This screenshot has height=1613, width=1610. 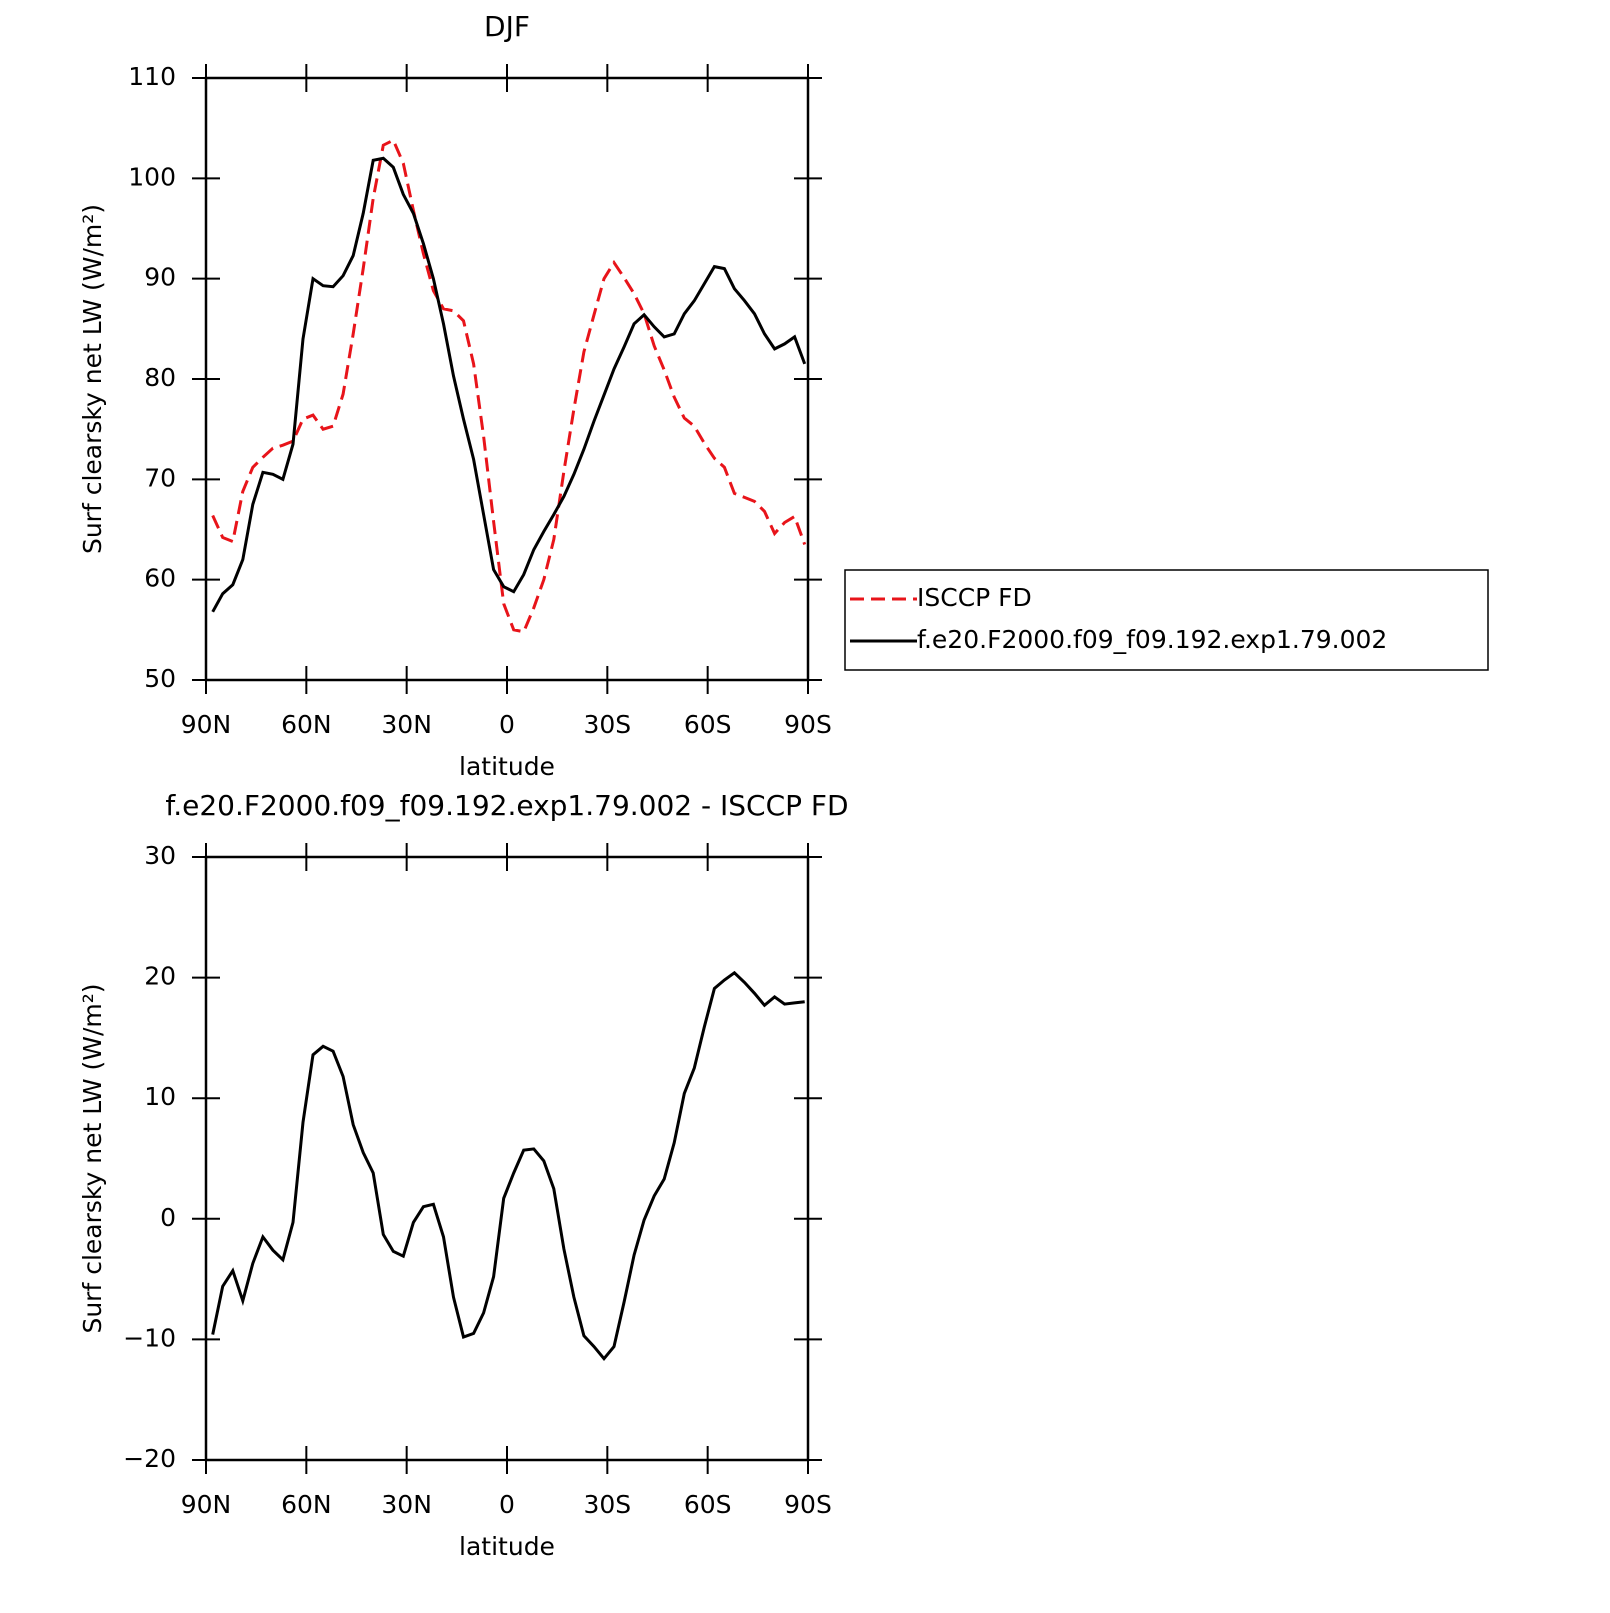 I want to click on y-tick-label: 90, so click(x=160, y=277).